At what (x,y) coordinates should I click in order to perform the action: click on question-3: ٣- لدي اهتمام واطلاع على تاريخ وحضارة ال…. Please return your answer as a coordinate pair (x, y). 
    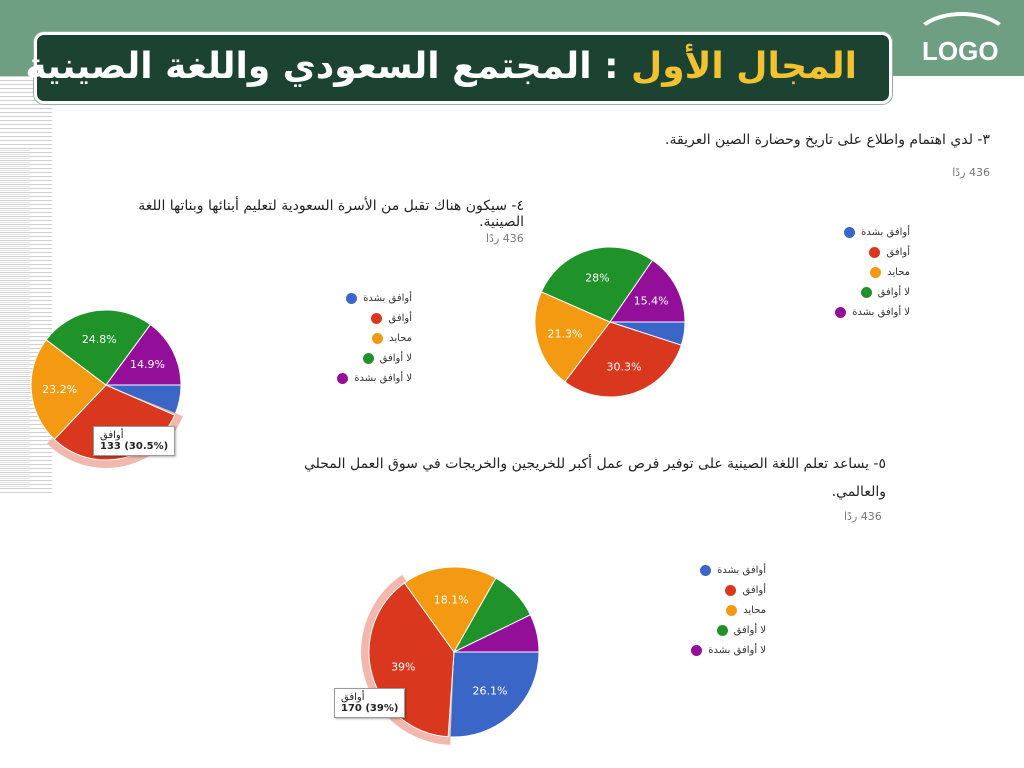
    Looking at the image, I should click on (827, 140).